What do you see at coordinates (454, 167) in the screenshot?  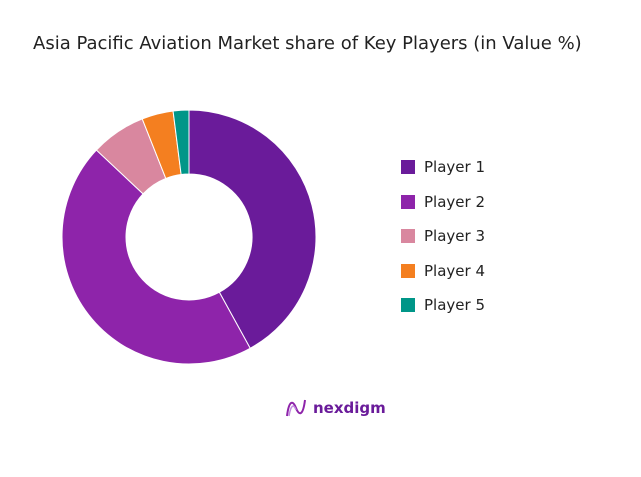 I see `legend-label: Player 1` at bounding box center [454, 167].